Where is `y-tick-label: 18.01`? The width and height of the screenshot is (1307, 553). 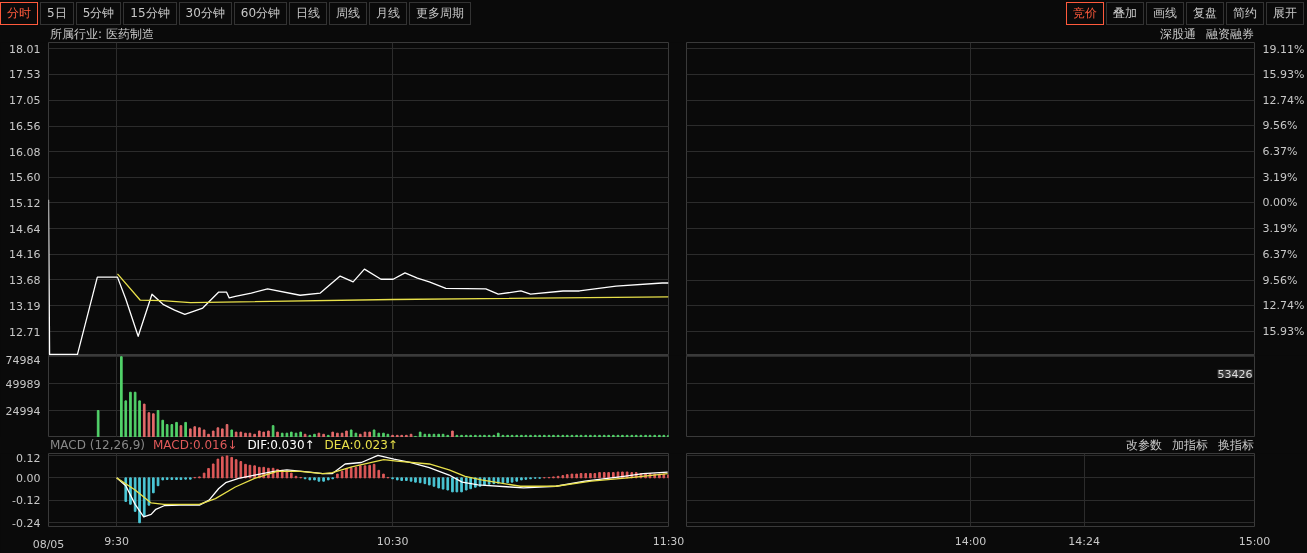 y-tick-label: 18.01 is located at coordinates (25, 49).